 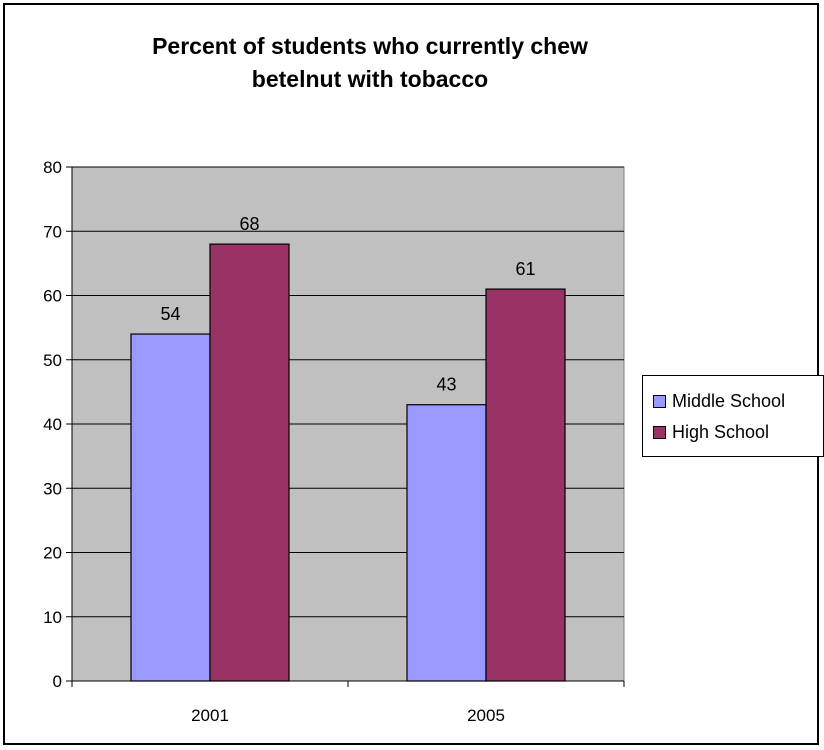 I want to click on y-tick-label: 40, so click(x=52, y=424).